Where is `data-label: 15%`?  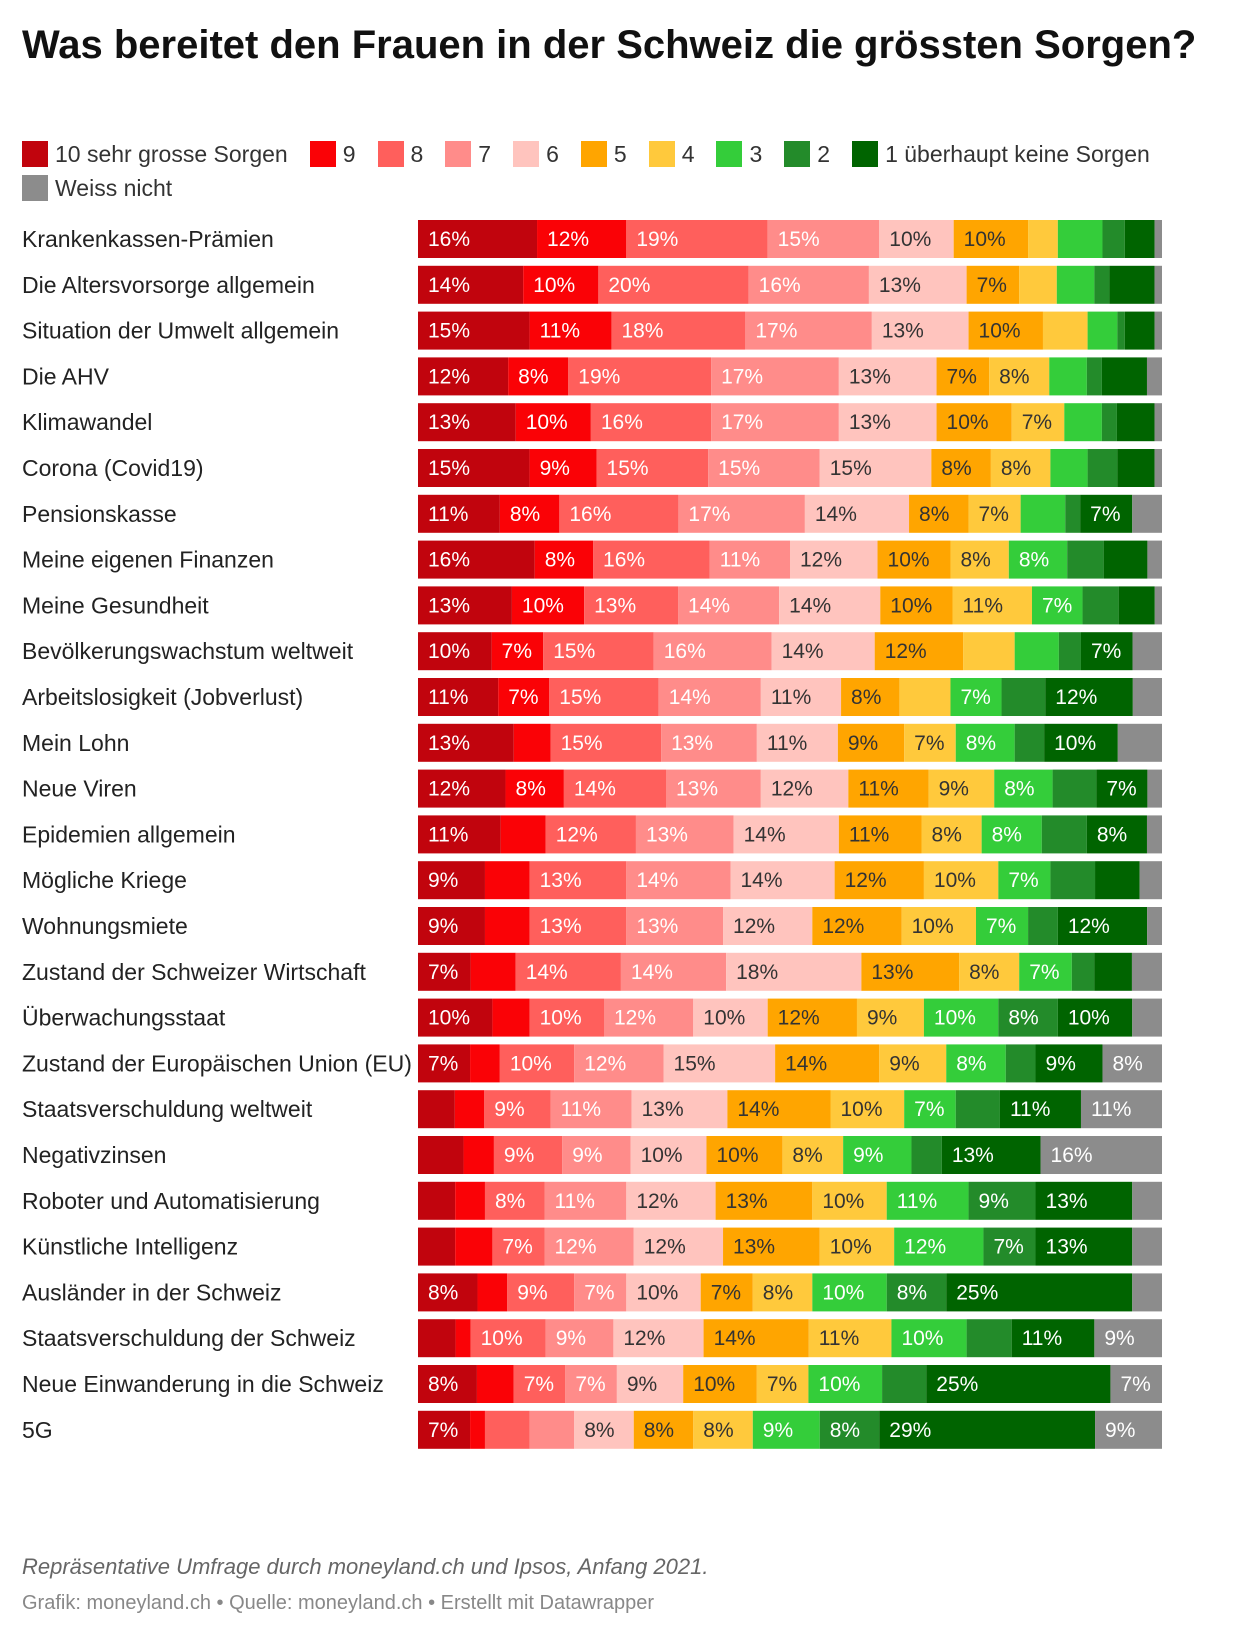
data-label: 15% is located at coordinates (628, 468).